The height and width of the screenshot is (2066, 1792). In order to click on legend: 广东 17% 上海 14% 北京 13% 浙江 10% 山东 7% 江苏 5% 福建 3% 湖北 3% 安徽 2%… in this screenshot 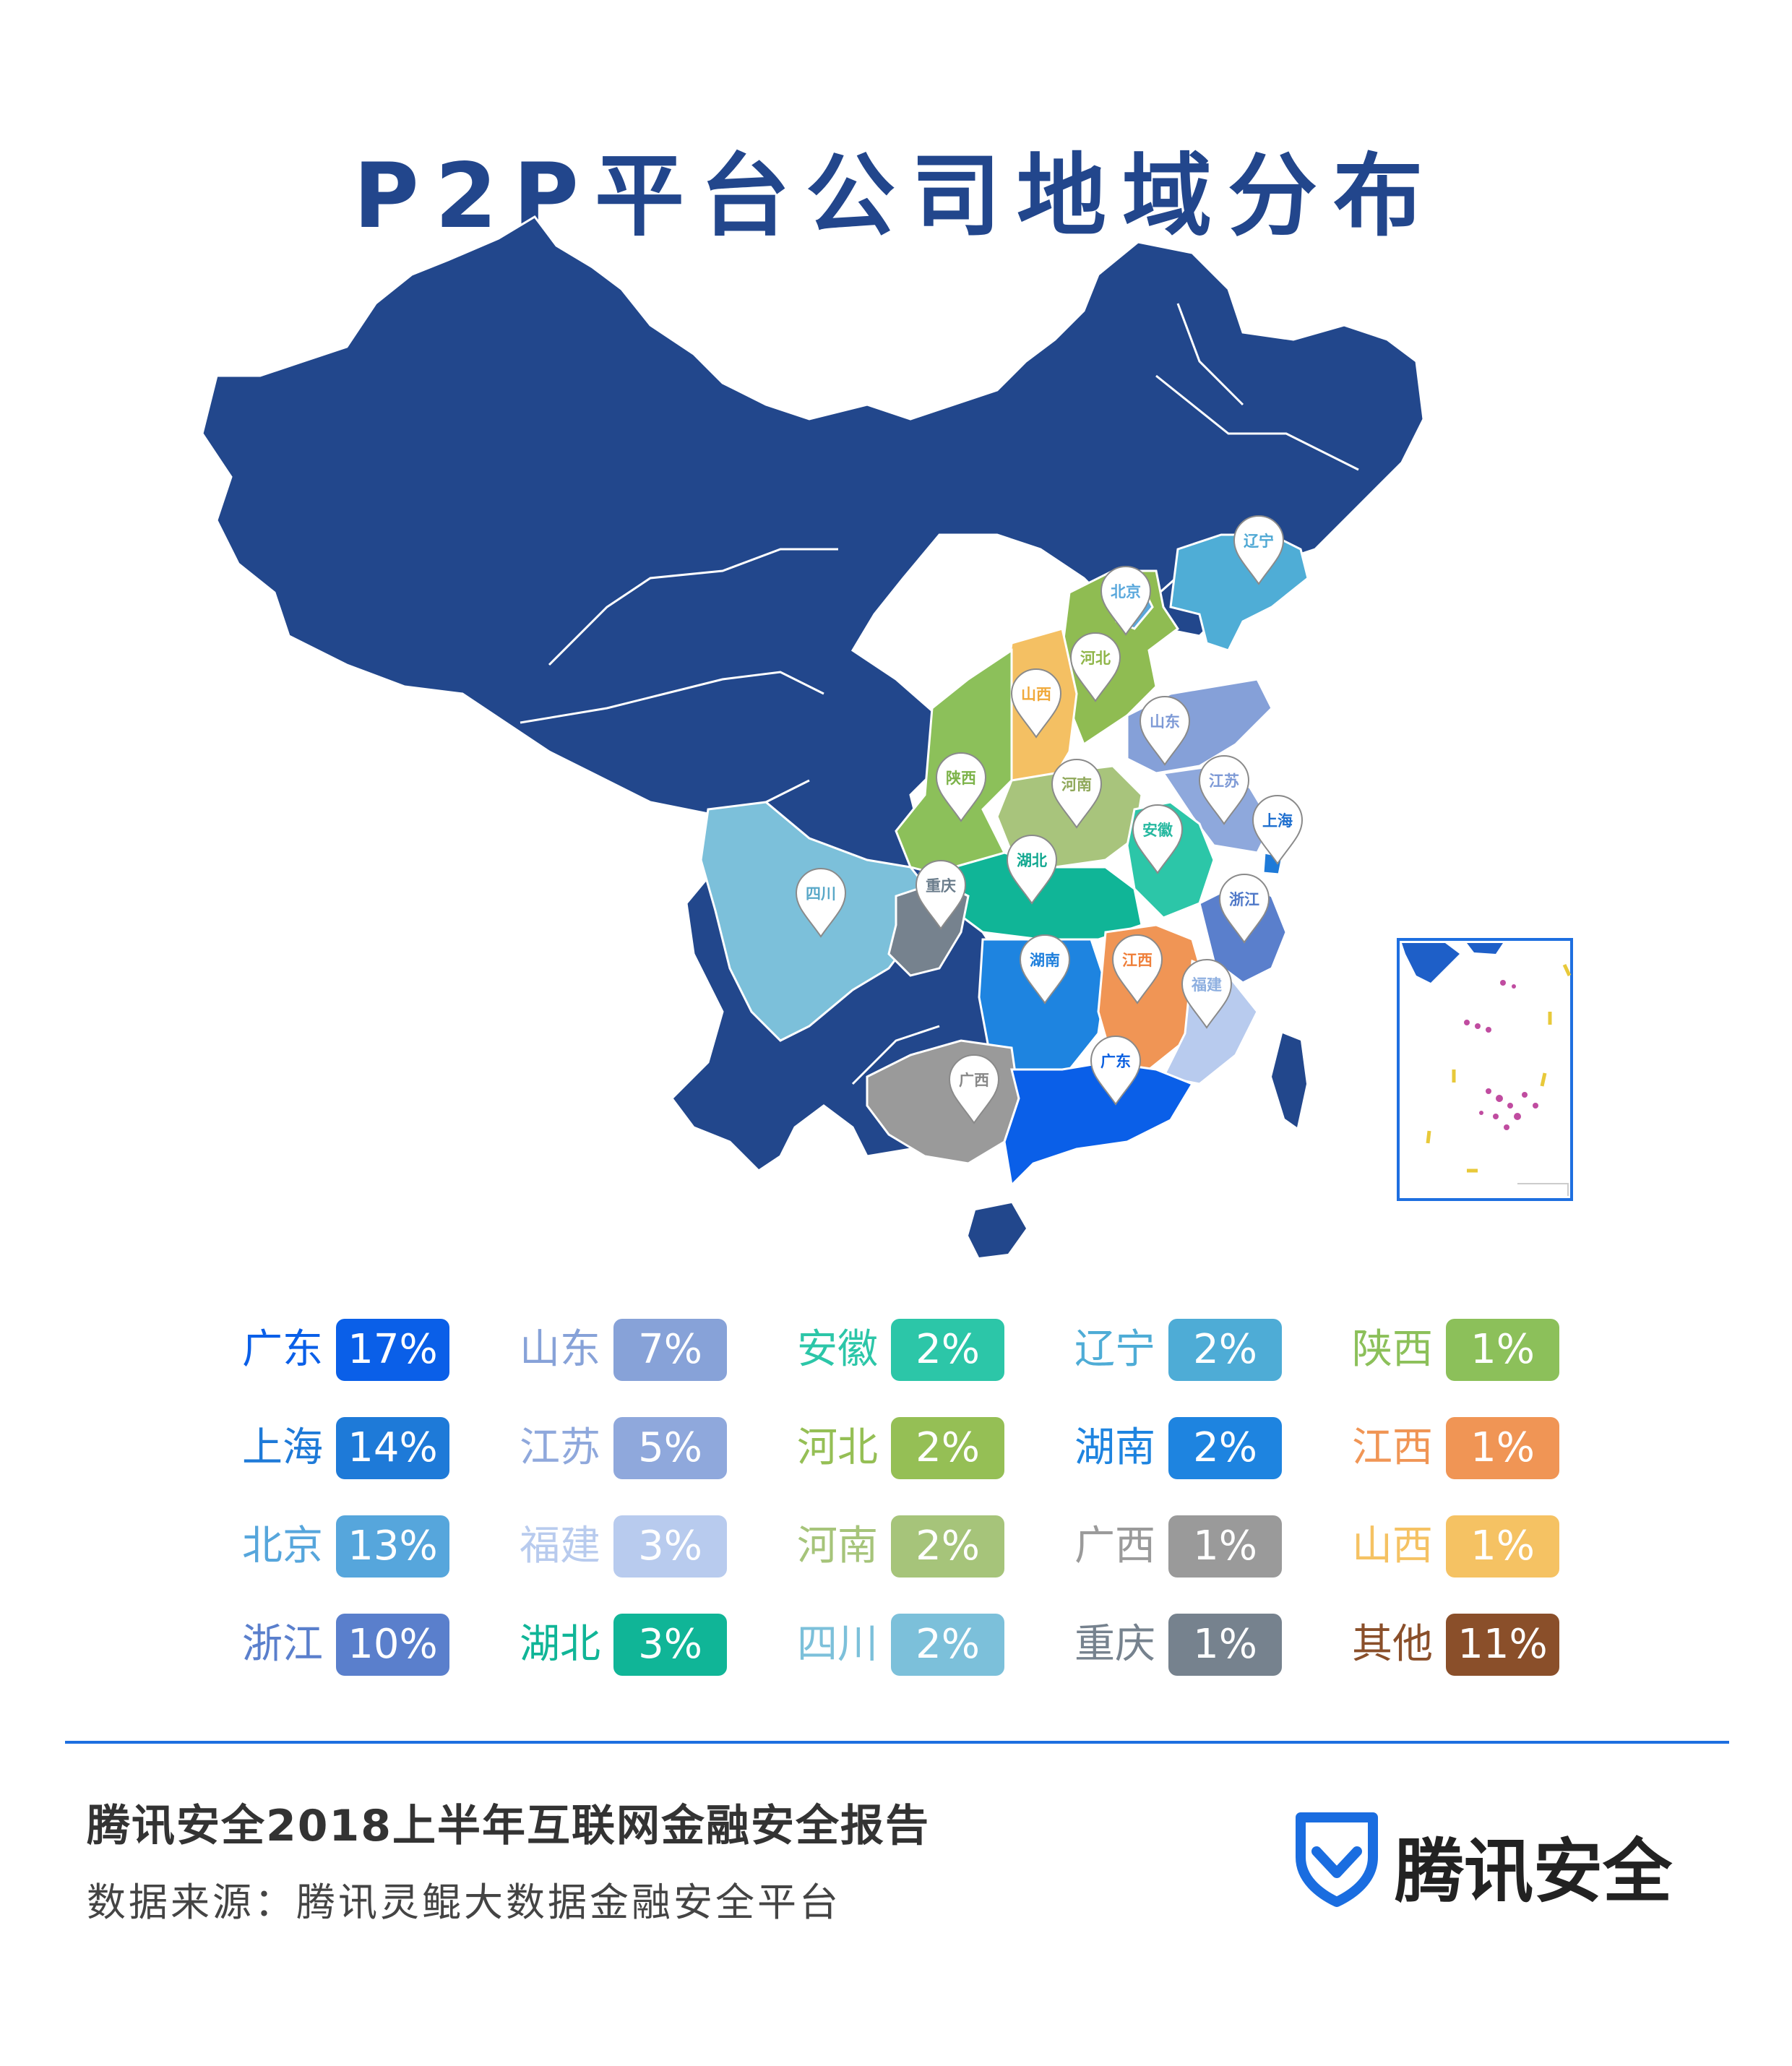, I will do `click(914, 1521)`.